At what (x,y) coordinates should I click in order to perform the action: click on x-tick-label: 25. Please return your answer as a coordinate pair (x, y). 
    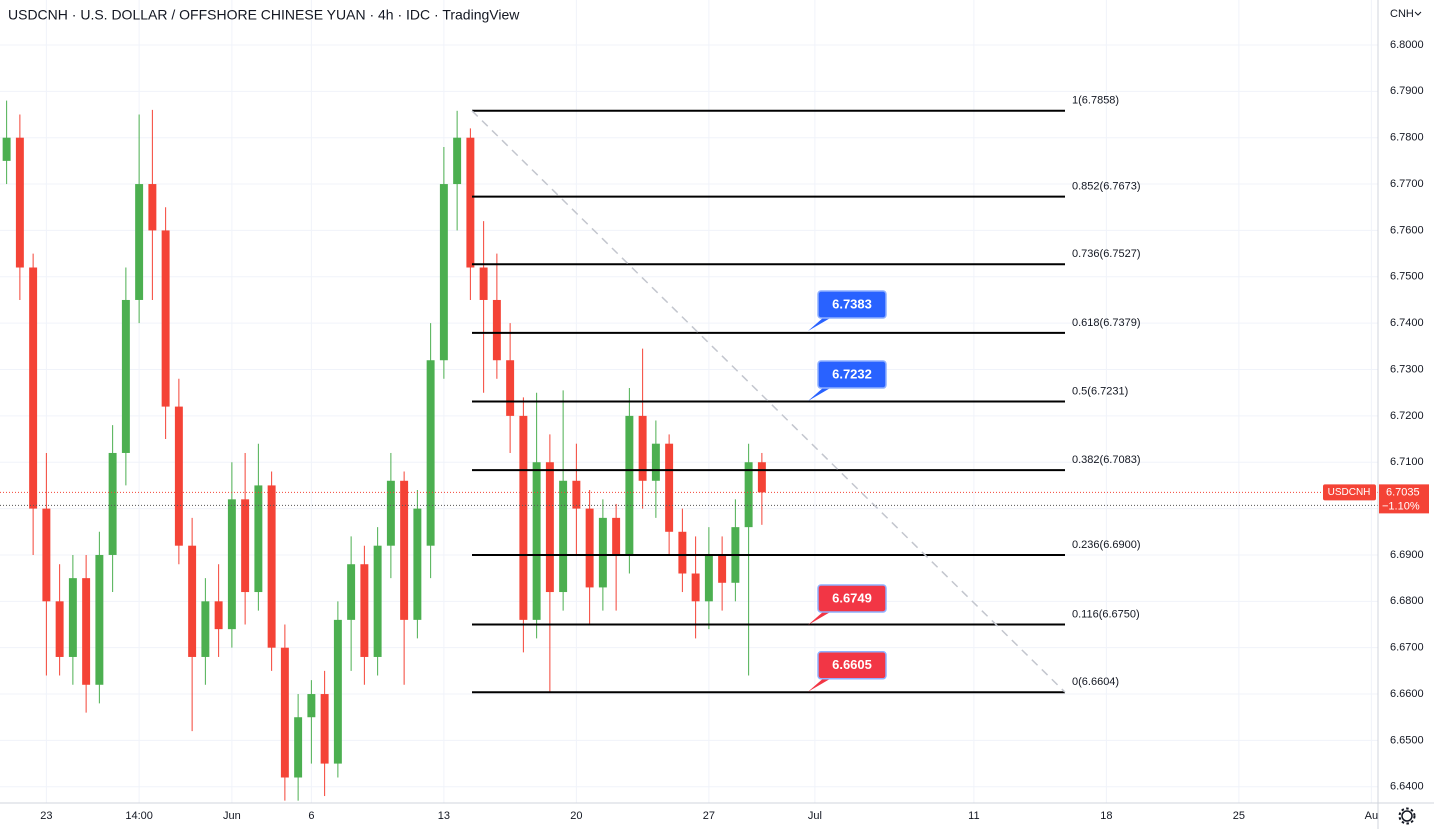
    Looking at the image, I should click on (1239, 816).